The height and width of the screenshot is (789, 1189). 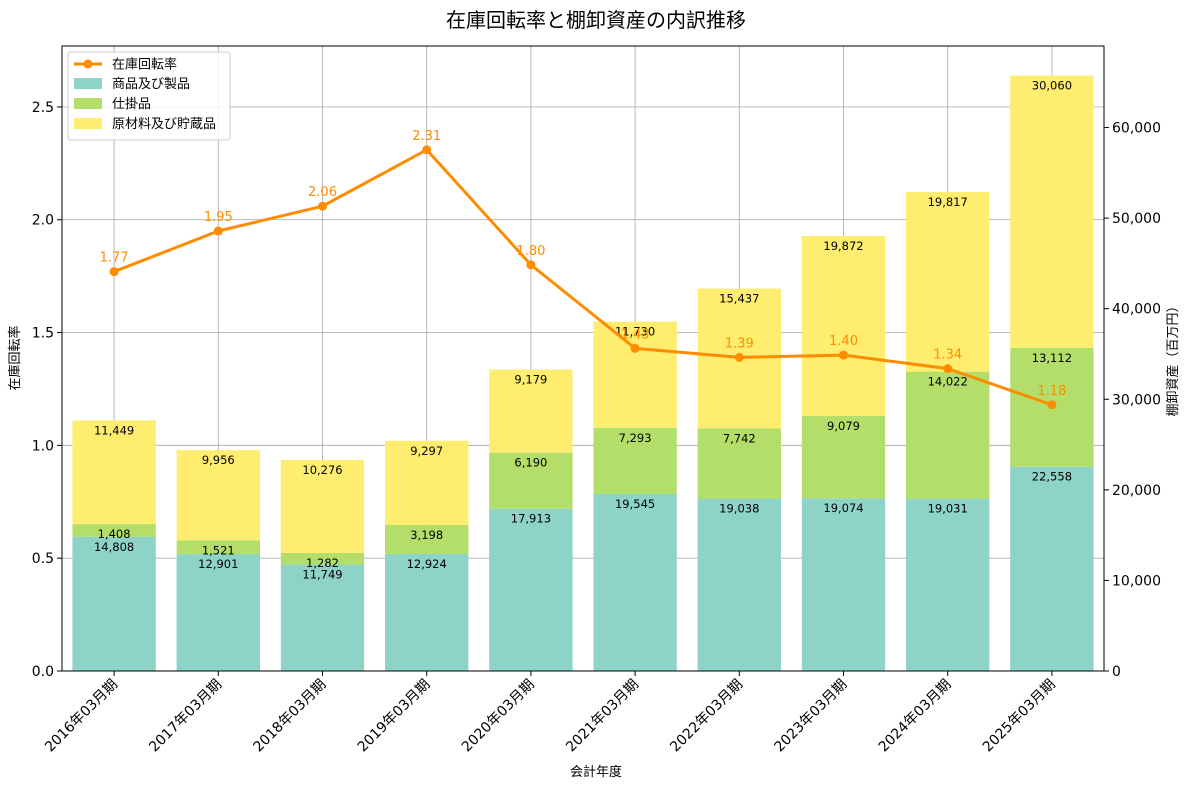 I want to click on left-y-tick-label: 1.0, so click(x=43, y=446).